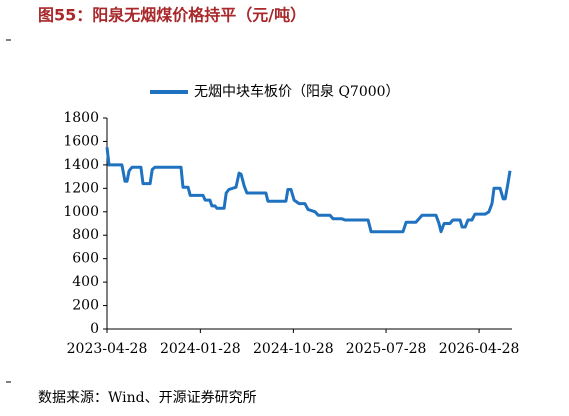  What do you see at coordinates (81, 141) in the screenshot?
I see `y-tick-label: 1600` at bounding box center [81, 141].